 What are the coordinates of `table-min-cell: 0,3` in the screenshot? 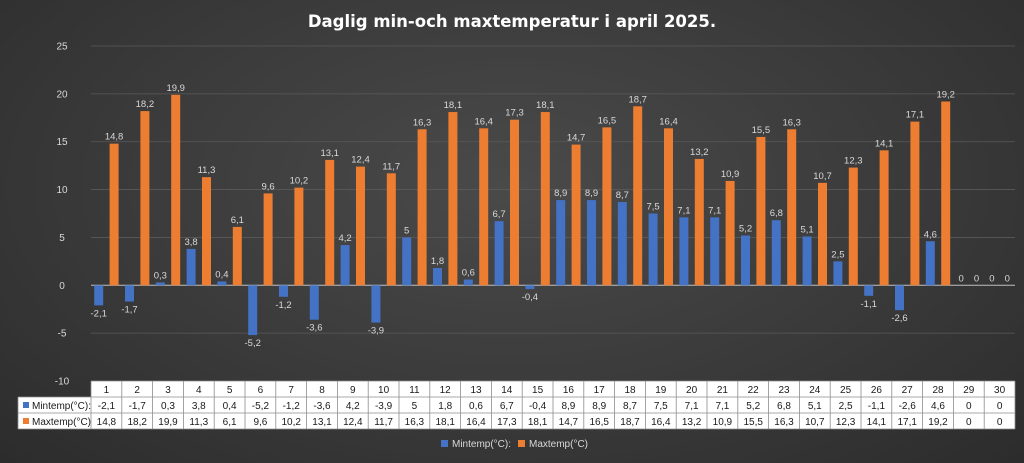 It's located at (168, 406).